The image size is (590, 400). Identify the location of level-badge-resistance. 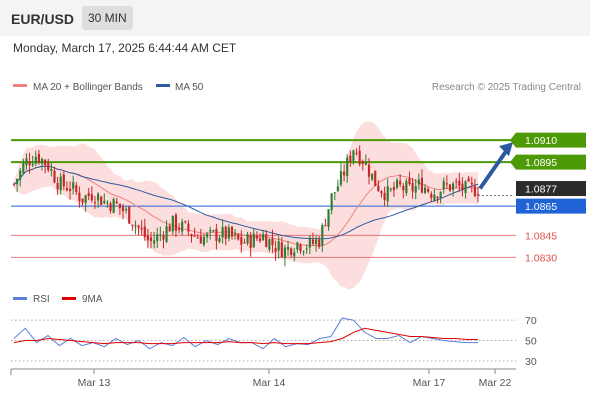
(548, 162).